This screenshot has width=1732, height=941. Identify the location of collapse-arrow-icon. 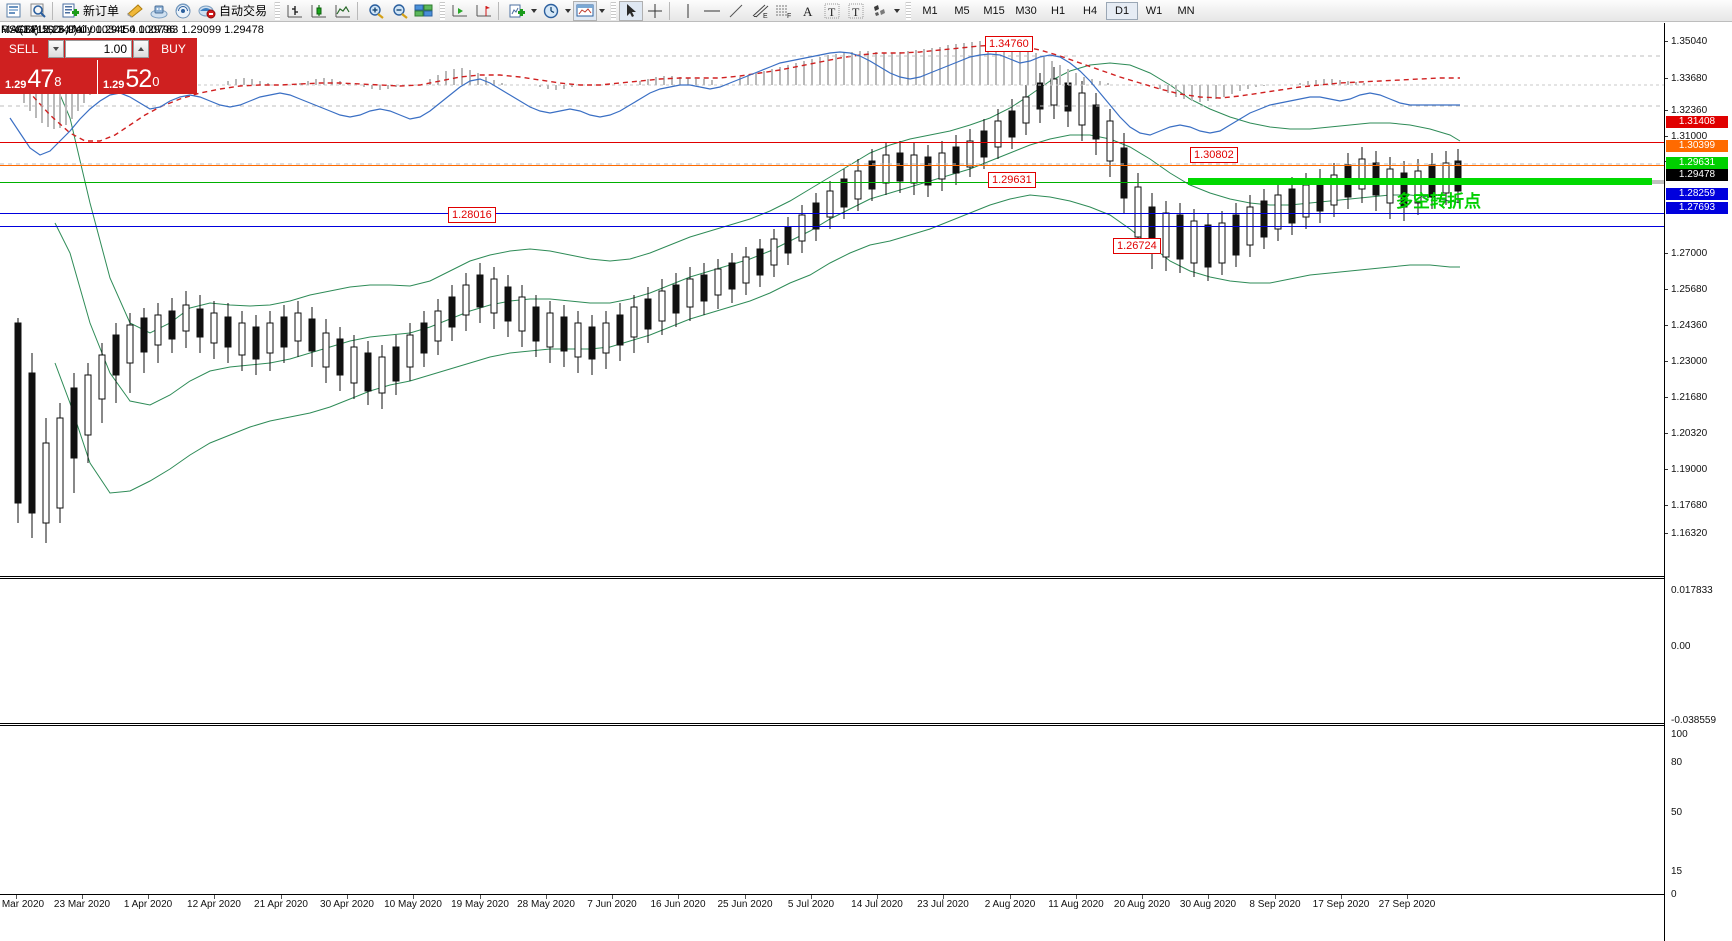
(7, 29).